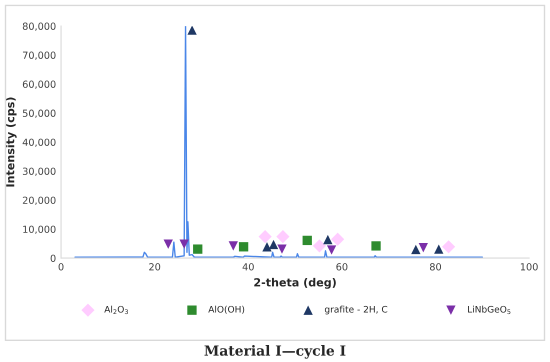  I want to click on text: Material I—cycle I, so click(275, 352).